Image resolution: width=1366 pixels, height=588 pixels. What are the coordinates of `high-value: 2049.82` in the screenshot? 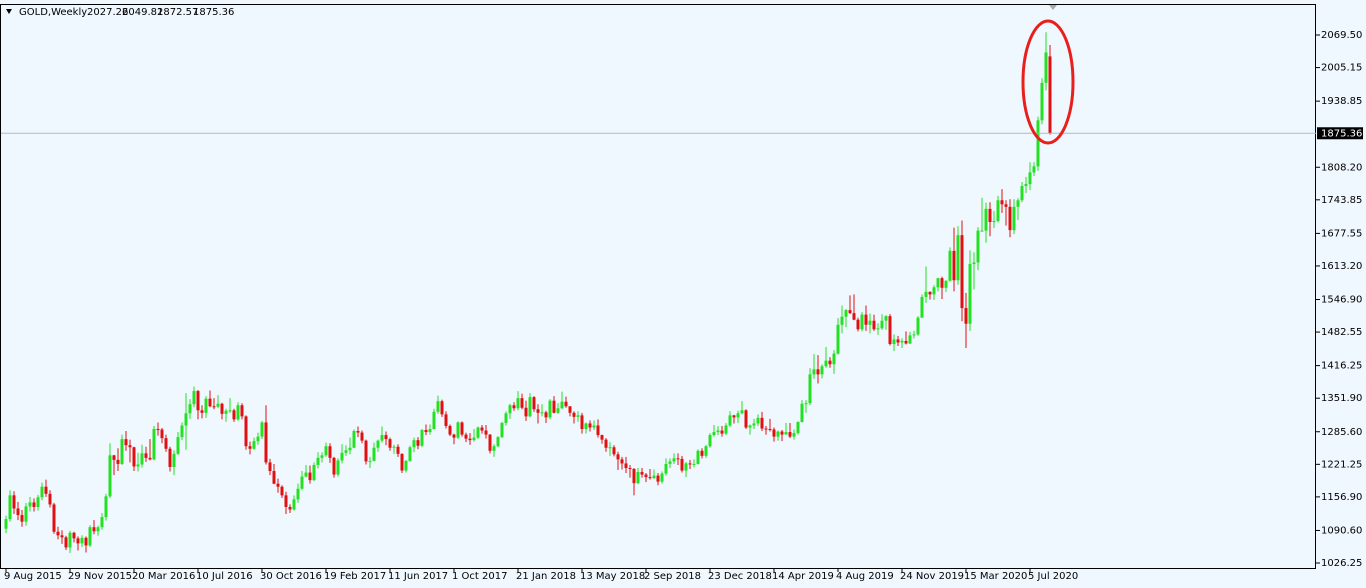 It's located at (142, 12).